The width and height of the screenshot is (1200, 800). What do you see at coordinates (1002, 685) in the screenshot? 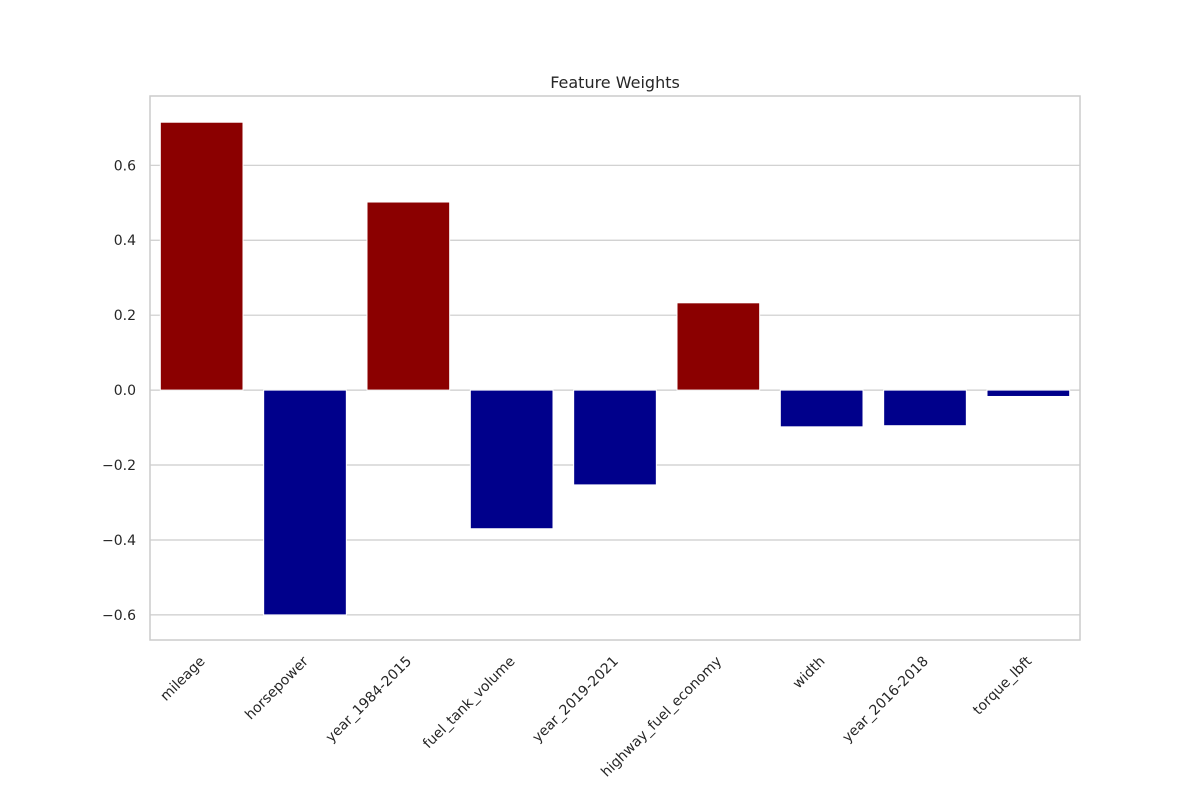
I see `x-tick-label: torque_lbft` at bounding box center [1002, 685].